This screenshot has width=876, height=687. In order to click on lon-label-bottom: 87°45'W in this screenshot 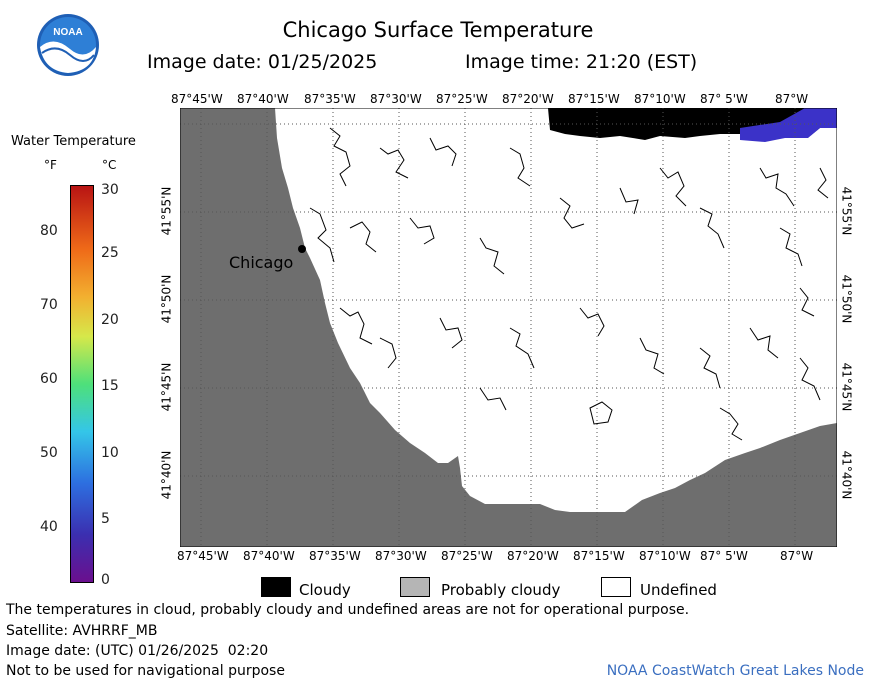, I will do `click(203, 556)`.